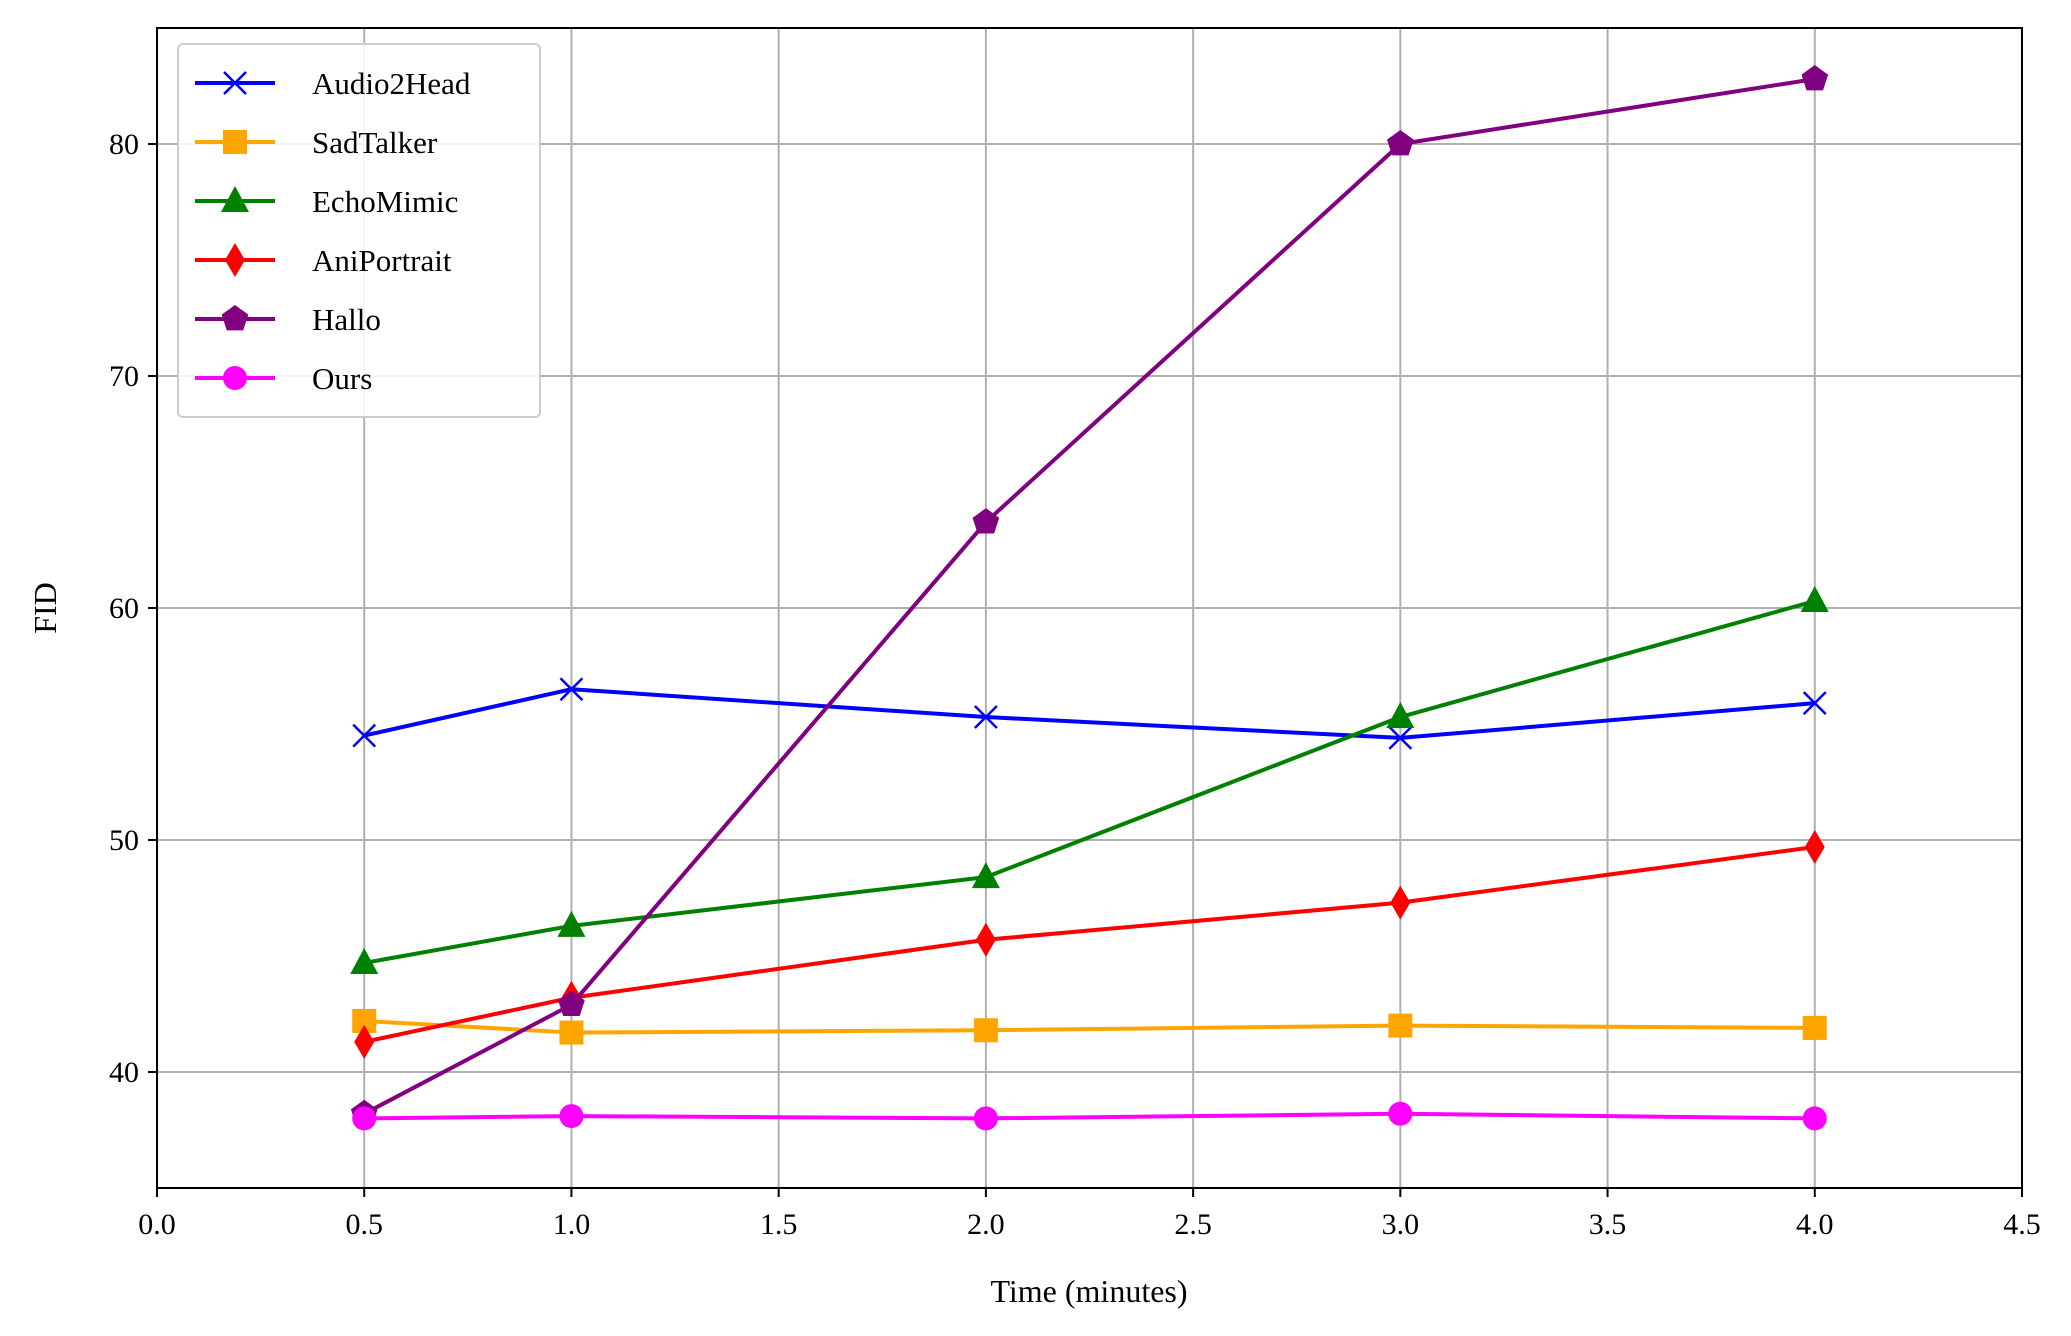 Image resolution: width=2071 pixels, height=1336 pixels. Describe the element at coordinates (342, 378) in the screenshot. I see `legend-label: Ours` at that location.